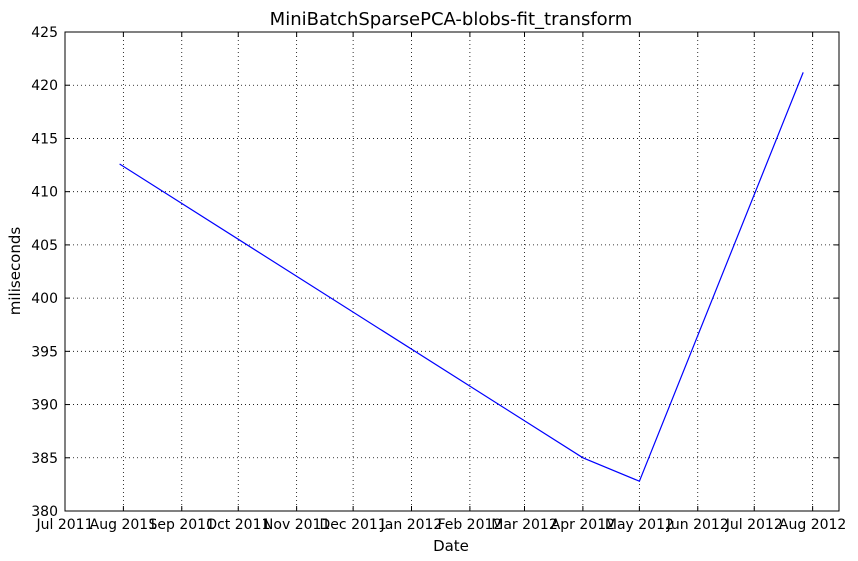  I want to click on x-tick-label: Jul 2011, so click(65, 525).